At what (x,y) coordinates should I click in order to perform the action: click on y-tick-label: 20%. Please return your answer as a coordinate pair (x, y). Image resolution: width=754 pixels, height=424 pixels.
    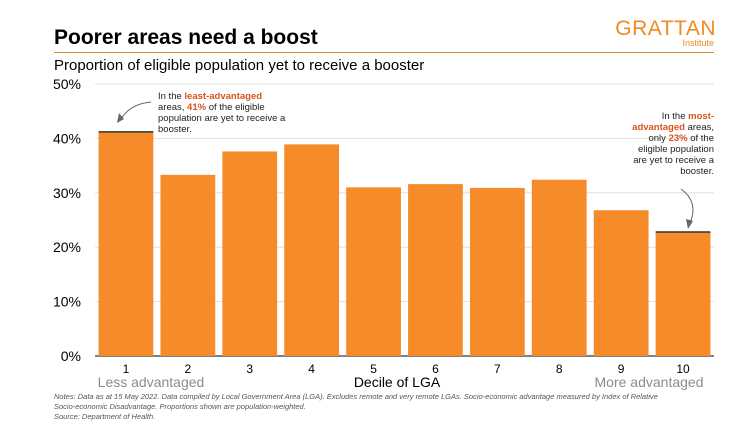
    Looking at the image, I should click on (67, 247).